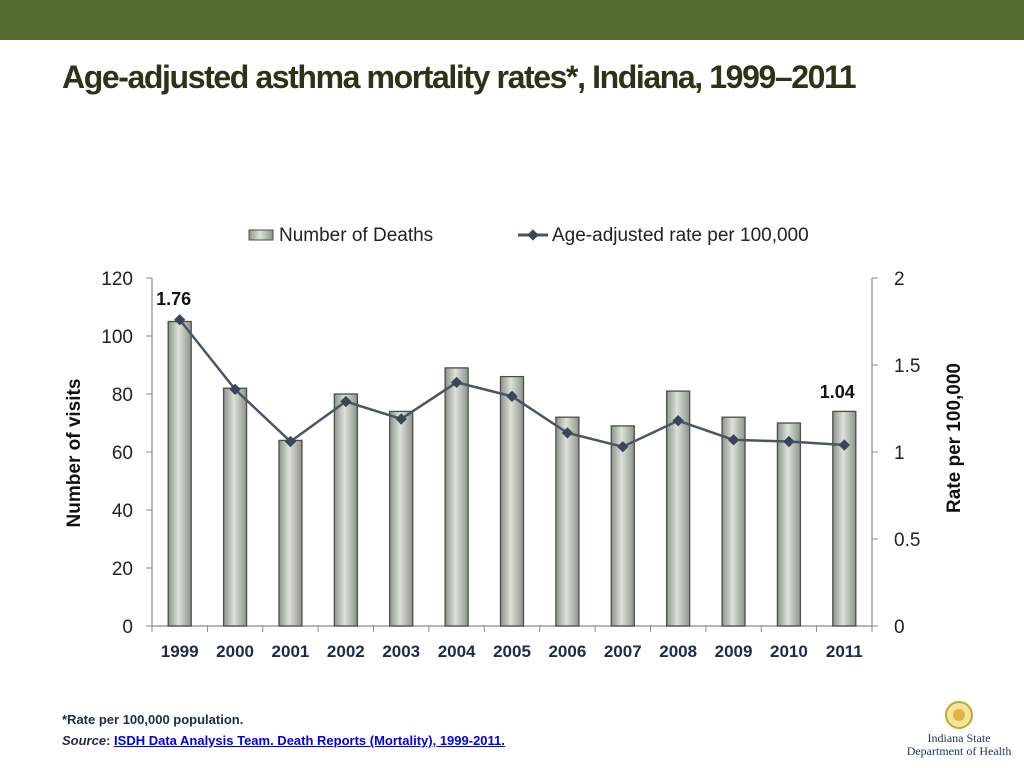 The image size is (1024, 768). I want to click on x-tick-label: 2004, so click(457, 651).